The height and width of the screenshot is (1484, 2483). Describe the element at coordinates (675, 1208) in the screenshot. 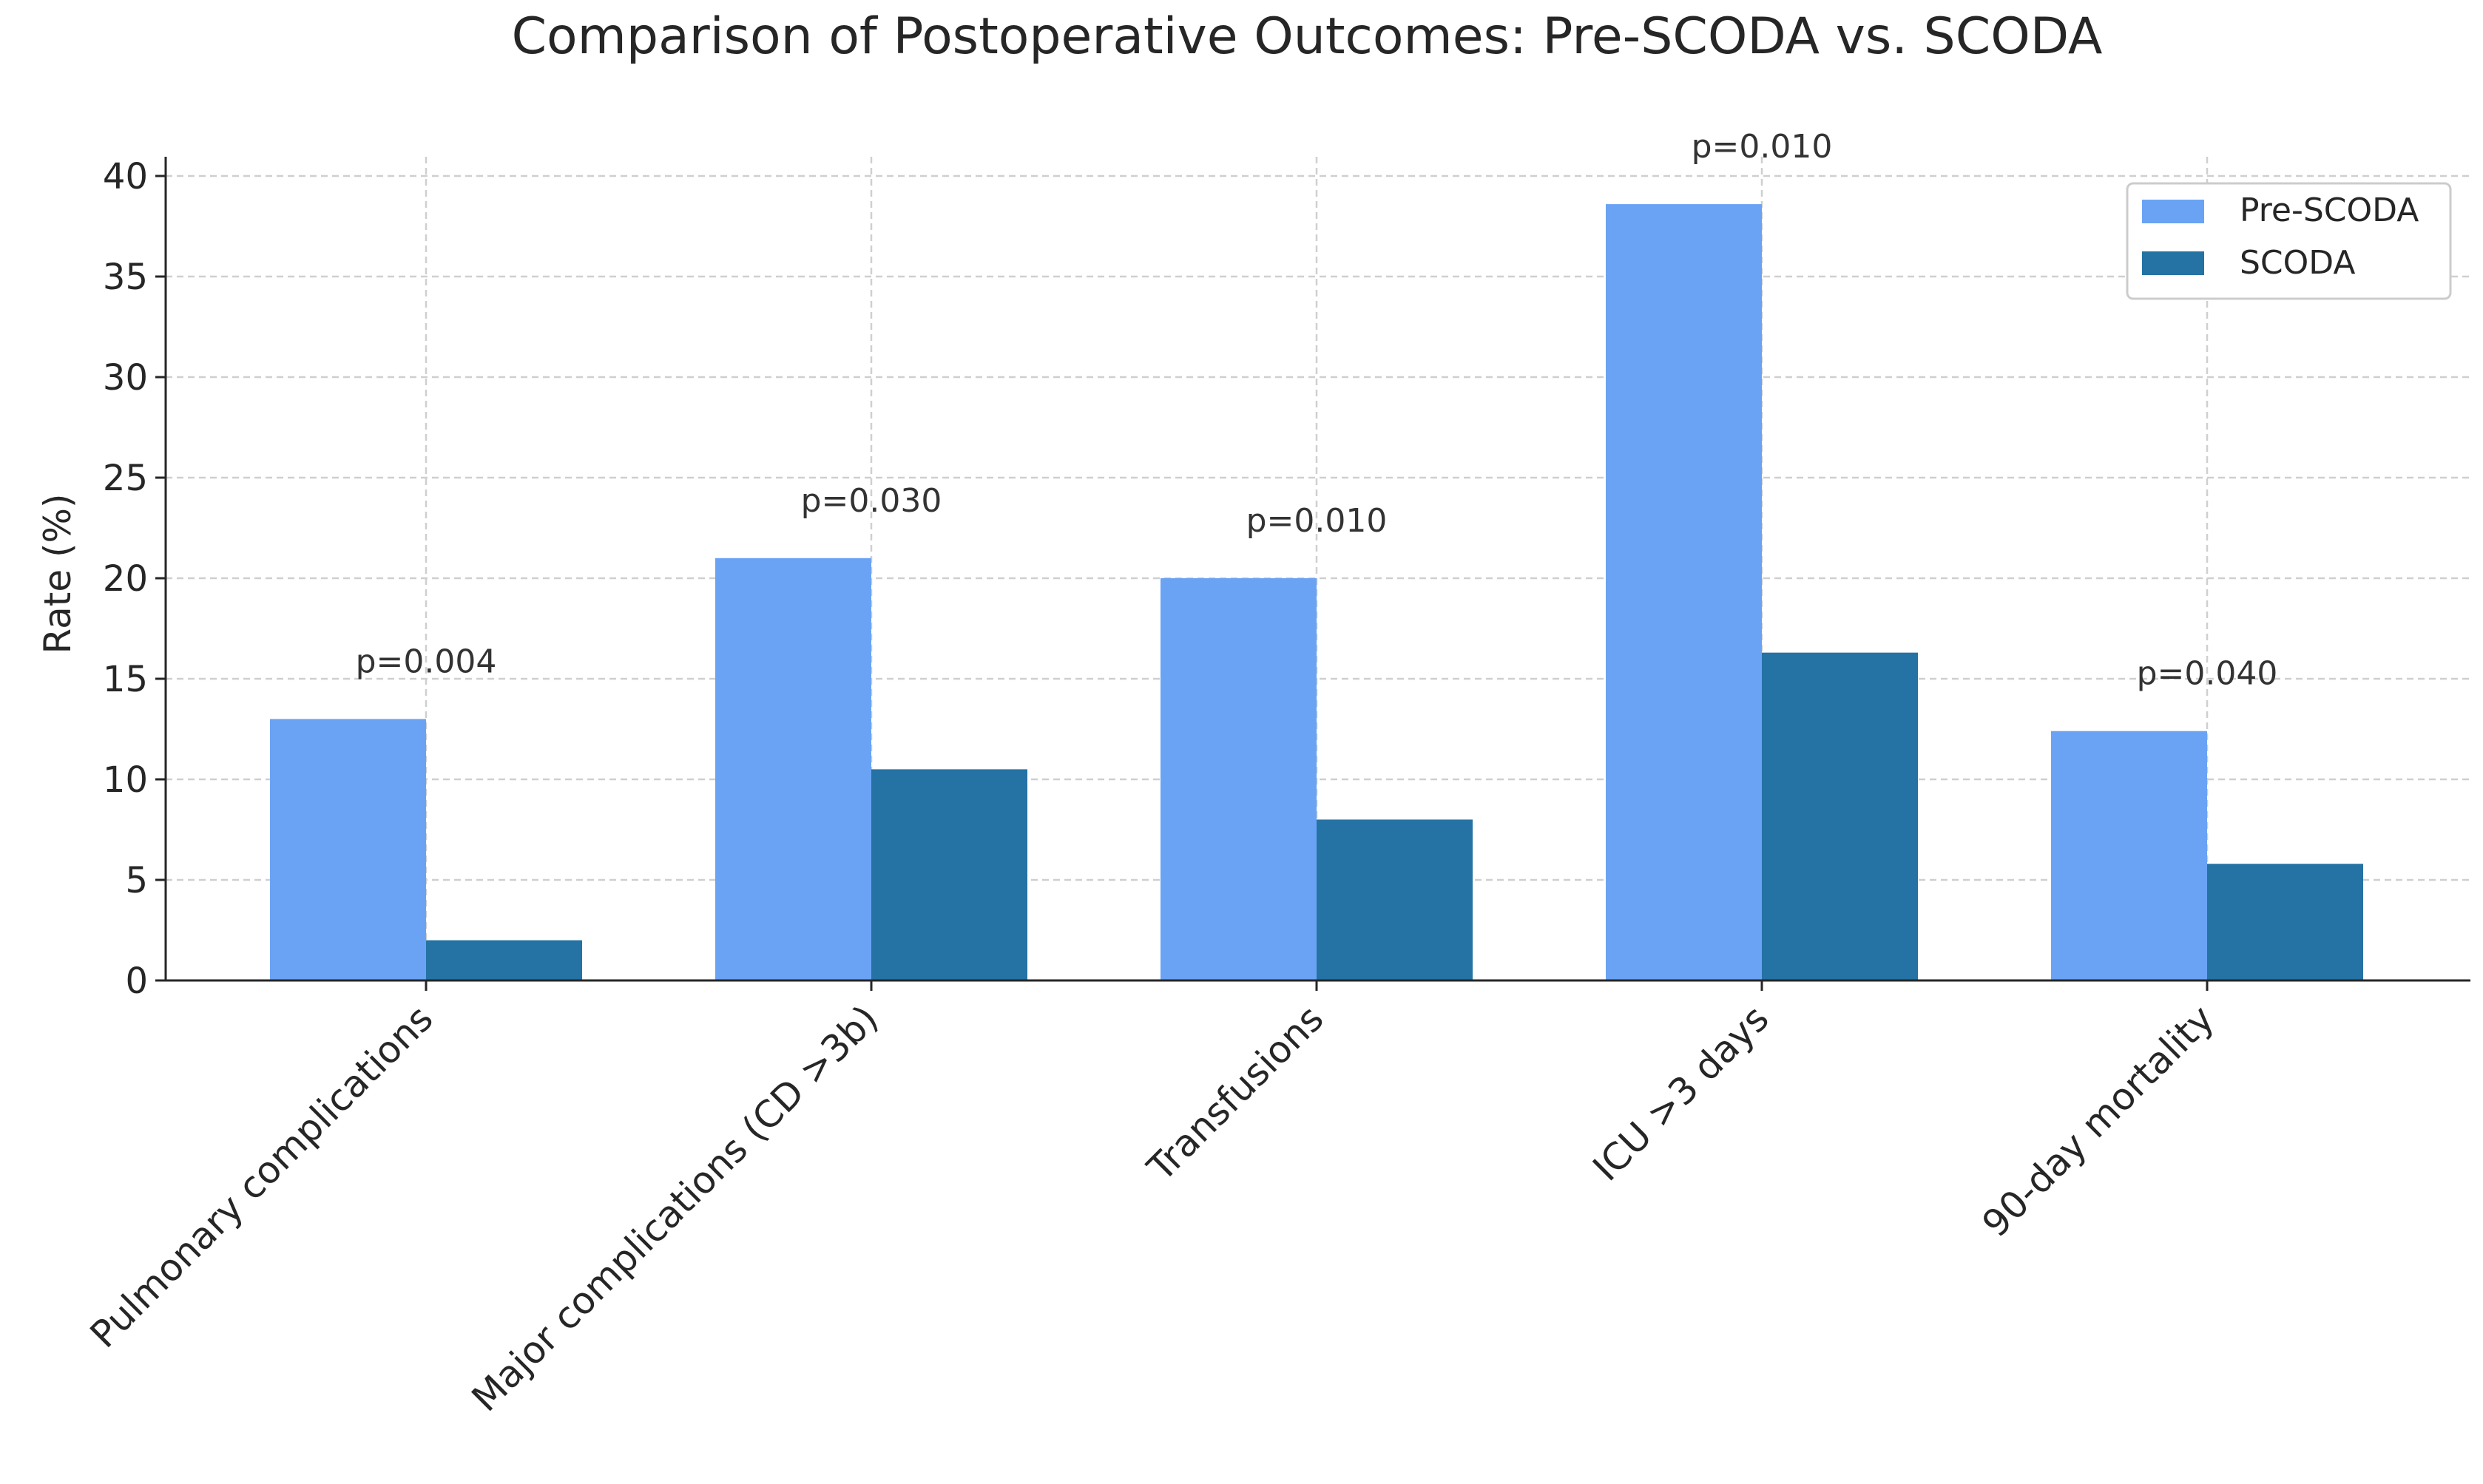

I see `x-tick-label: Major complications (CD >3b)` at that location.